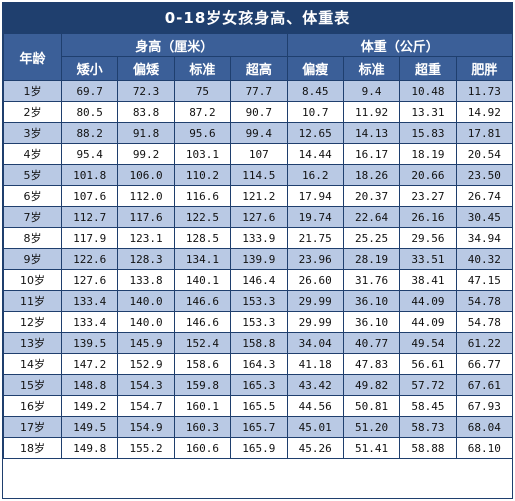 The width and height of the screenshot is (515, 501). Describe the element at coordinates (202, 427) in the screenshot. I see `height-value-cell: 160.3` at that location.